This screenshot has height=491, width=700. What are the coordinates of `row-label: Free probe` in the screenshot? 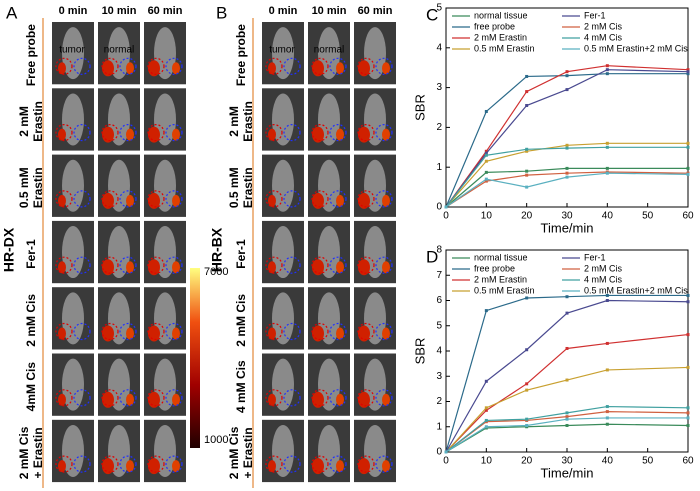 It's located at (31, 55).